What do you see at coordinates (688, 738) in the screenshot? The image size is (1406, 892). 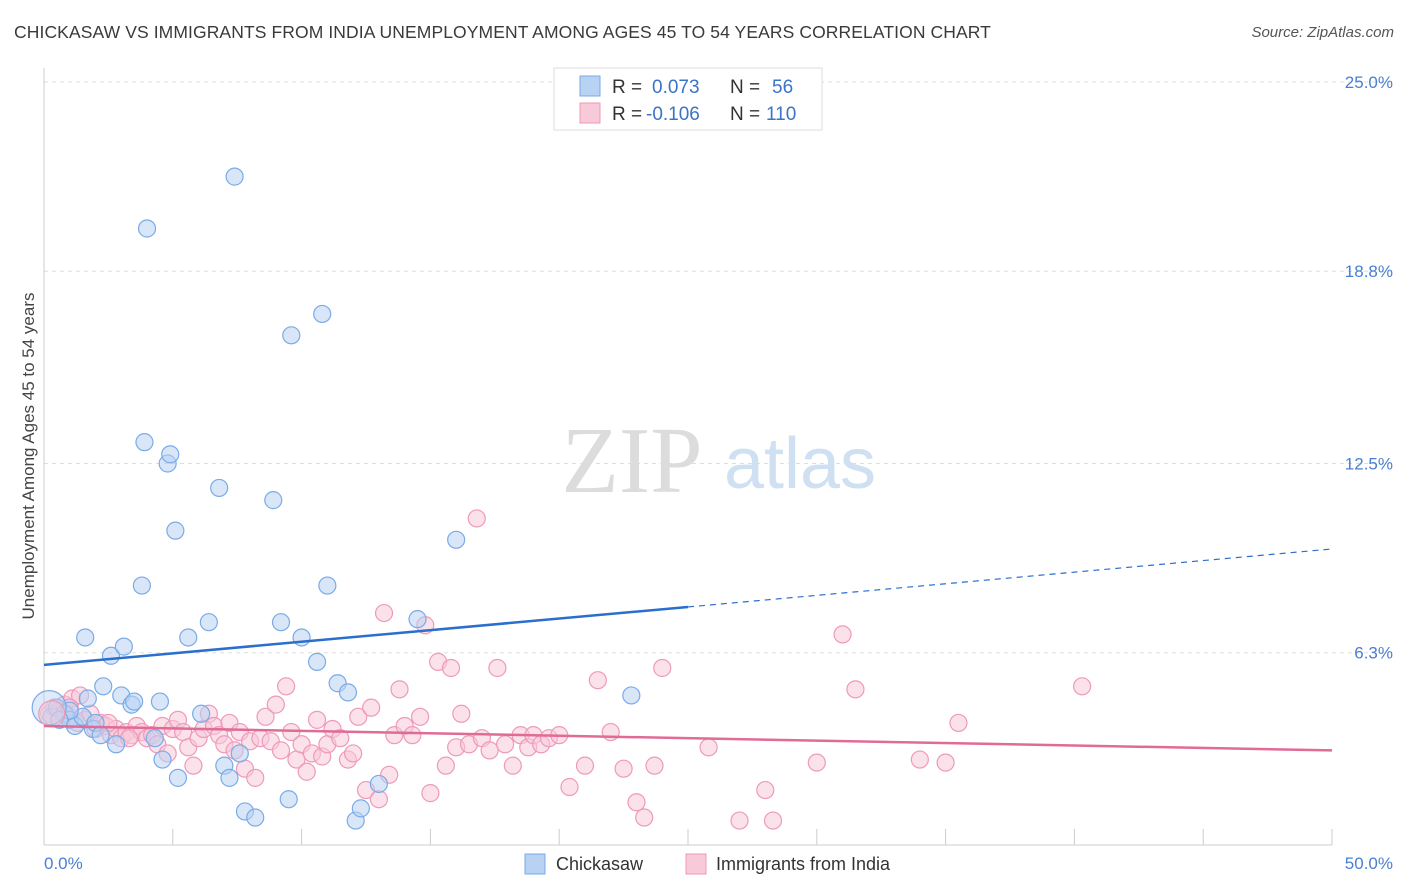 I see `india-trend-line` at bounding box center [688, 738].